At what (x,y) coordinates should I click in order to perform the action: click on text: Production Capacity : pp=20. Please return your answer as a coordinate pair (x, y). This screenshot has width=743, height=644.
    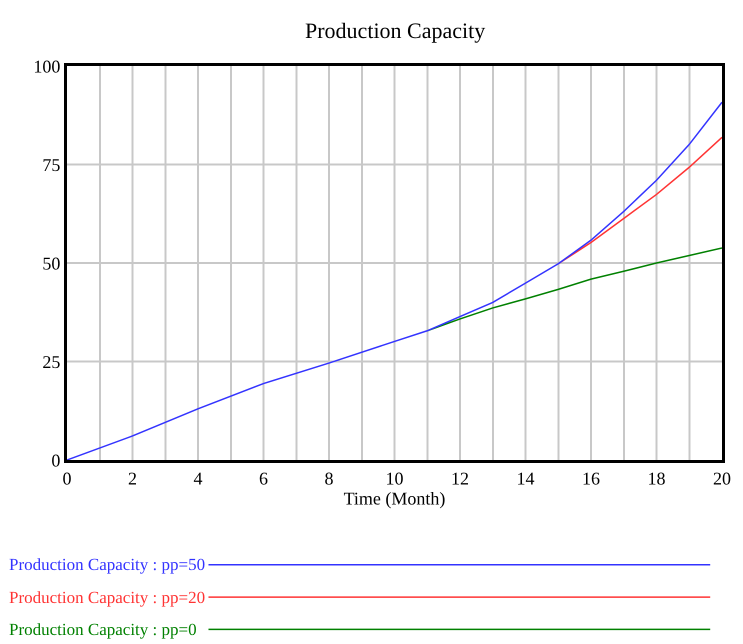
    Looking at the image, I should click on (107, 597).